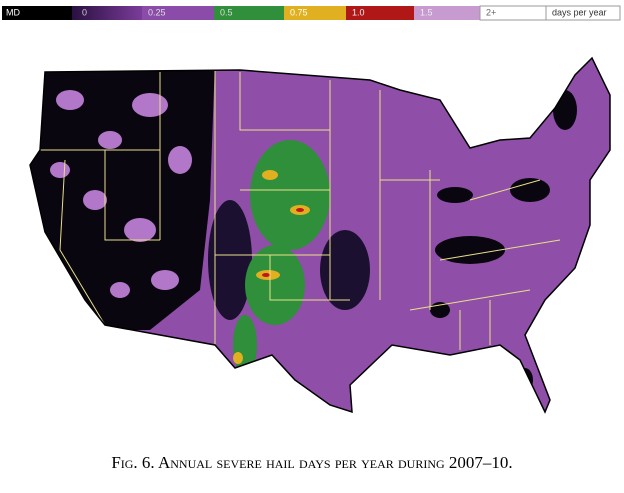  I want to click on legend-label: MD, so click(13, 12).